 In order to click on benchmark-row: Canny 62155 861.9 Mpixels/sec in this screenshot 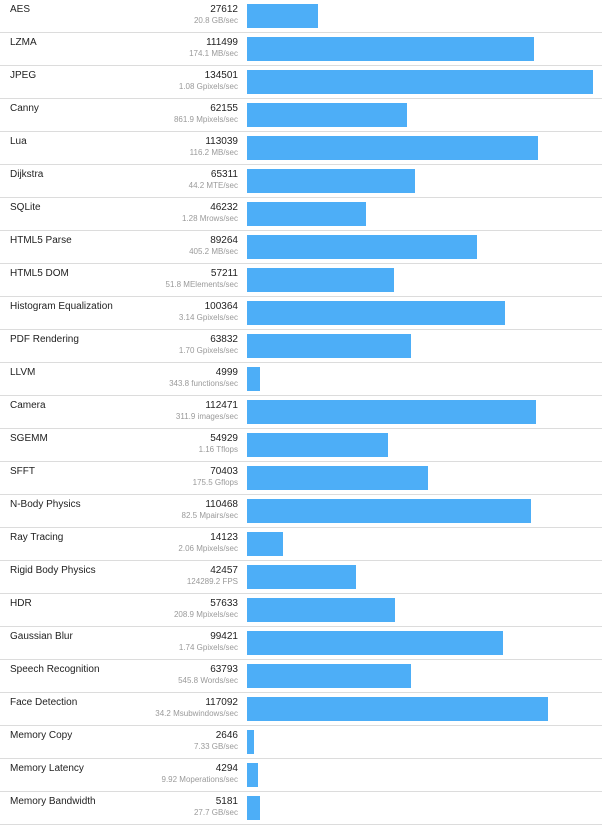, I will do `click(301, 115)`.